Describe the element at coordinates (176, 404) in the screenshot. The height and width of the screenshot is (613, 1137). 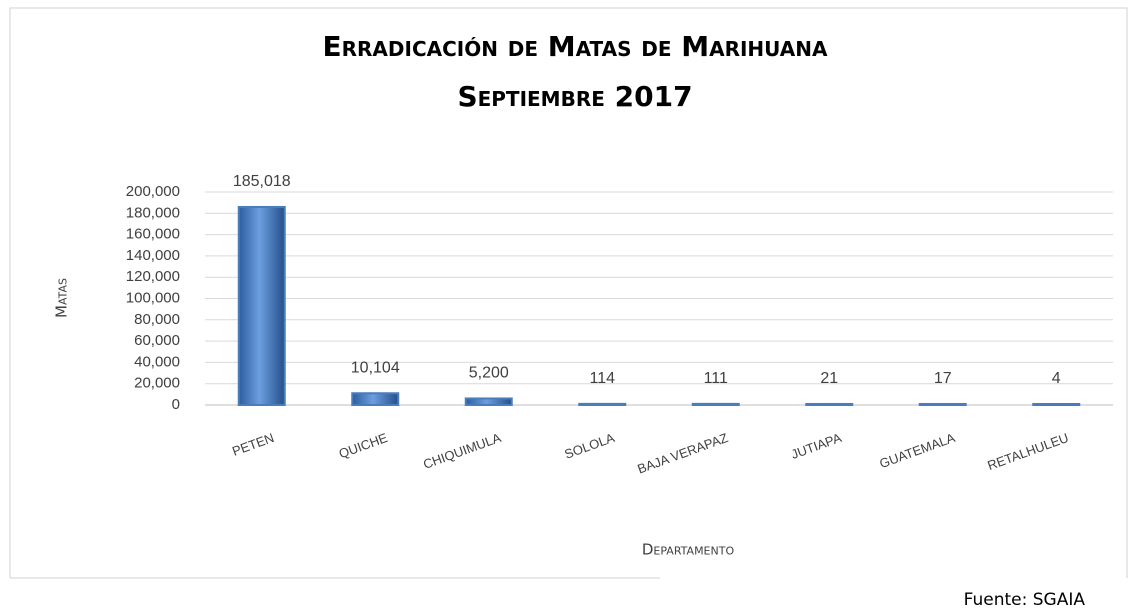
I see `y-tick-label: 0` at that location.